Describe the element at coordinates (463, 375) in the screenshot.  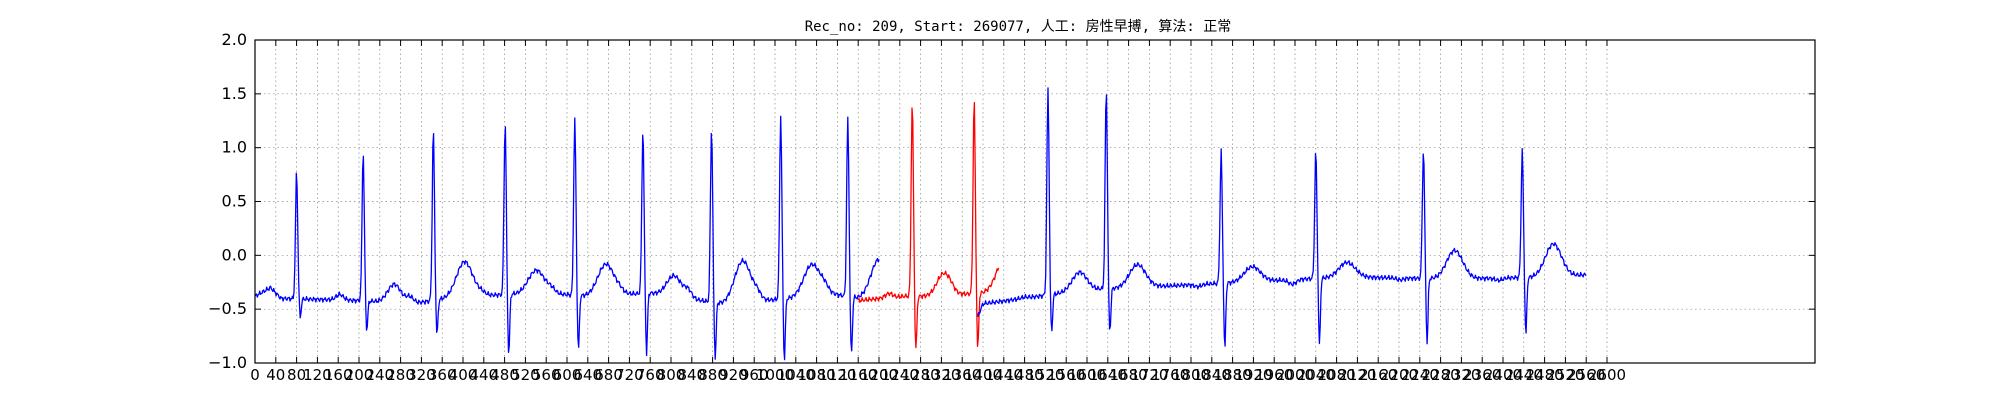
I see `x-tick-label: 400` at that location.